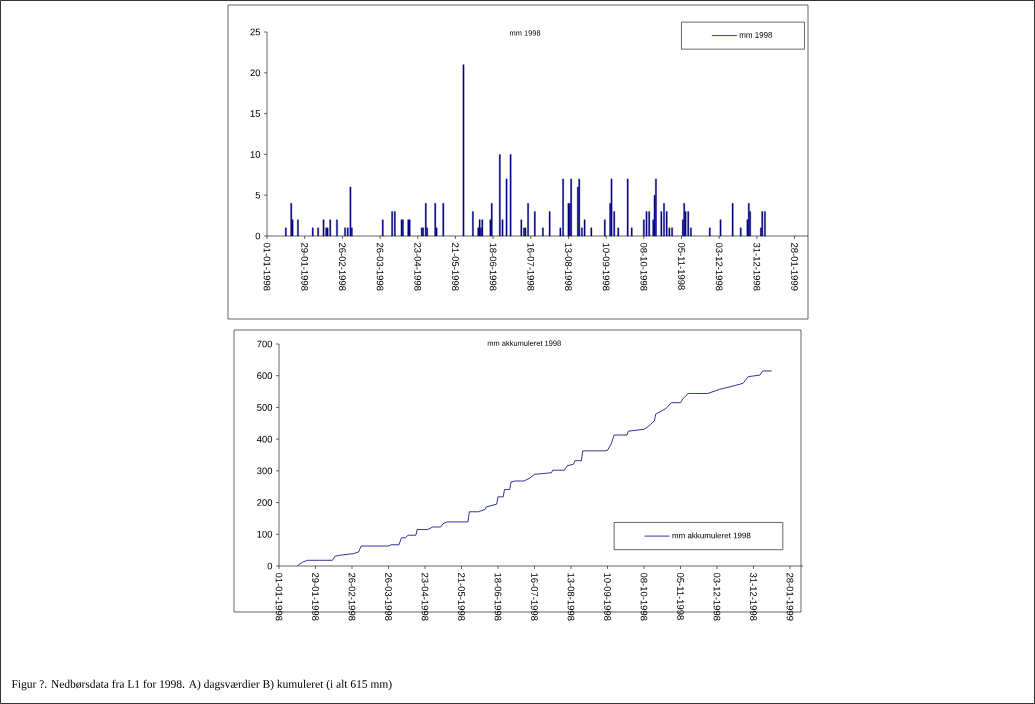  I want to click on y-tick-label: 10, so click(255, 154).